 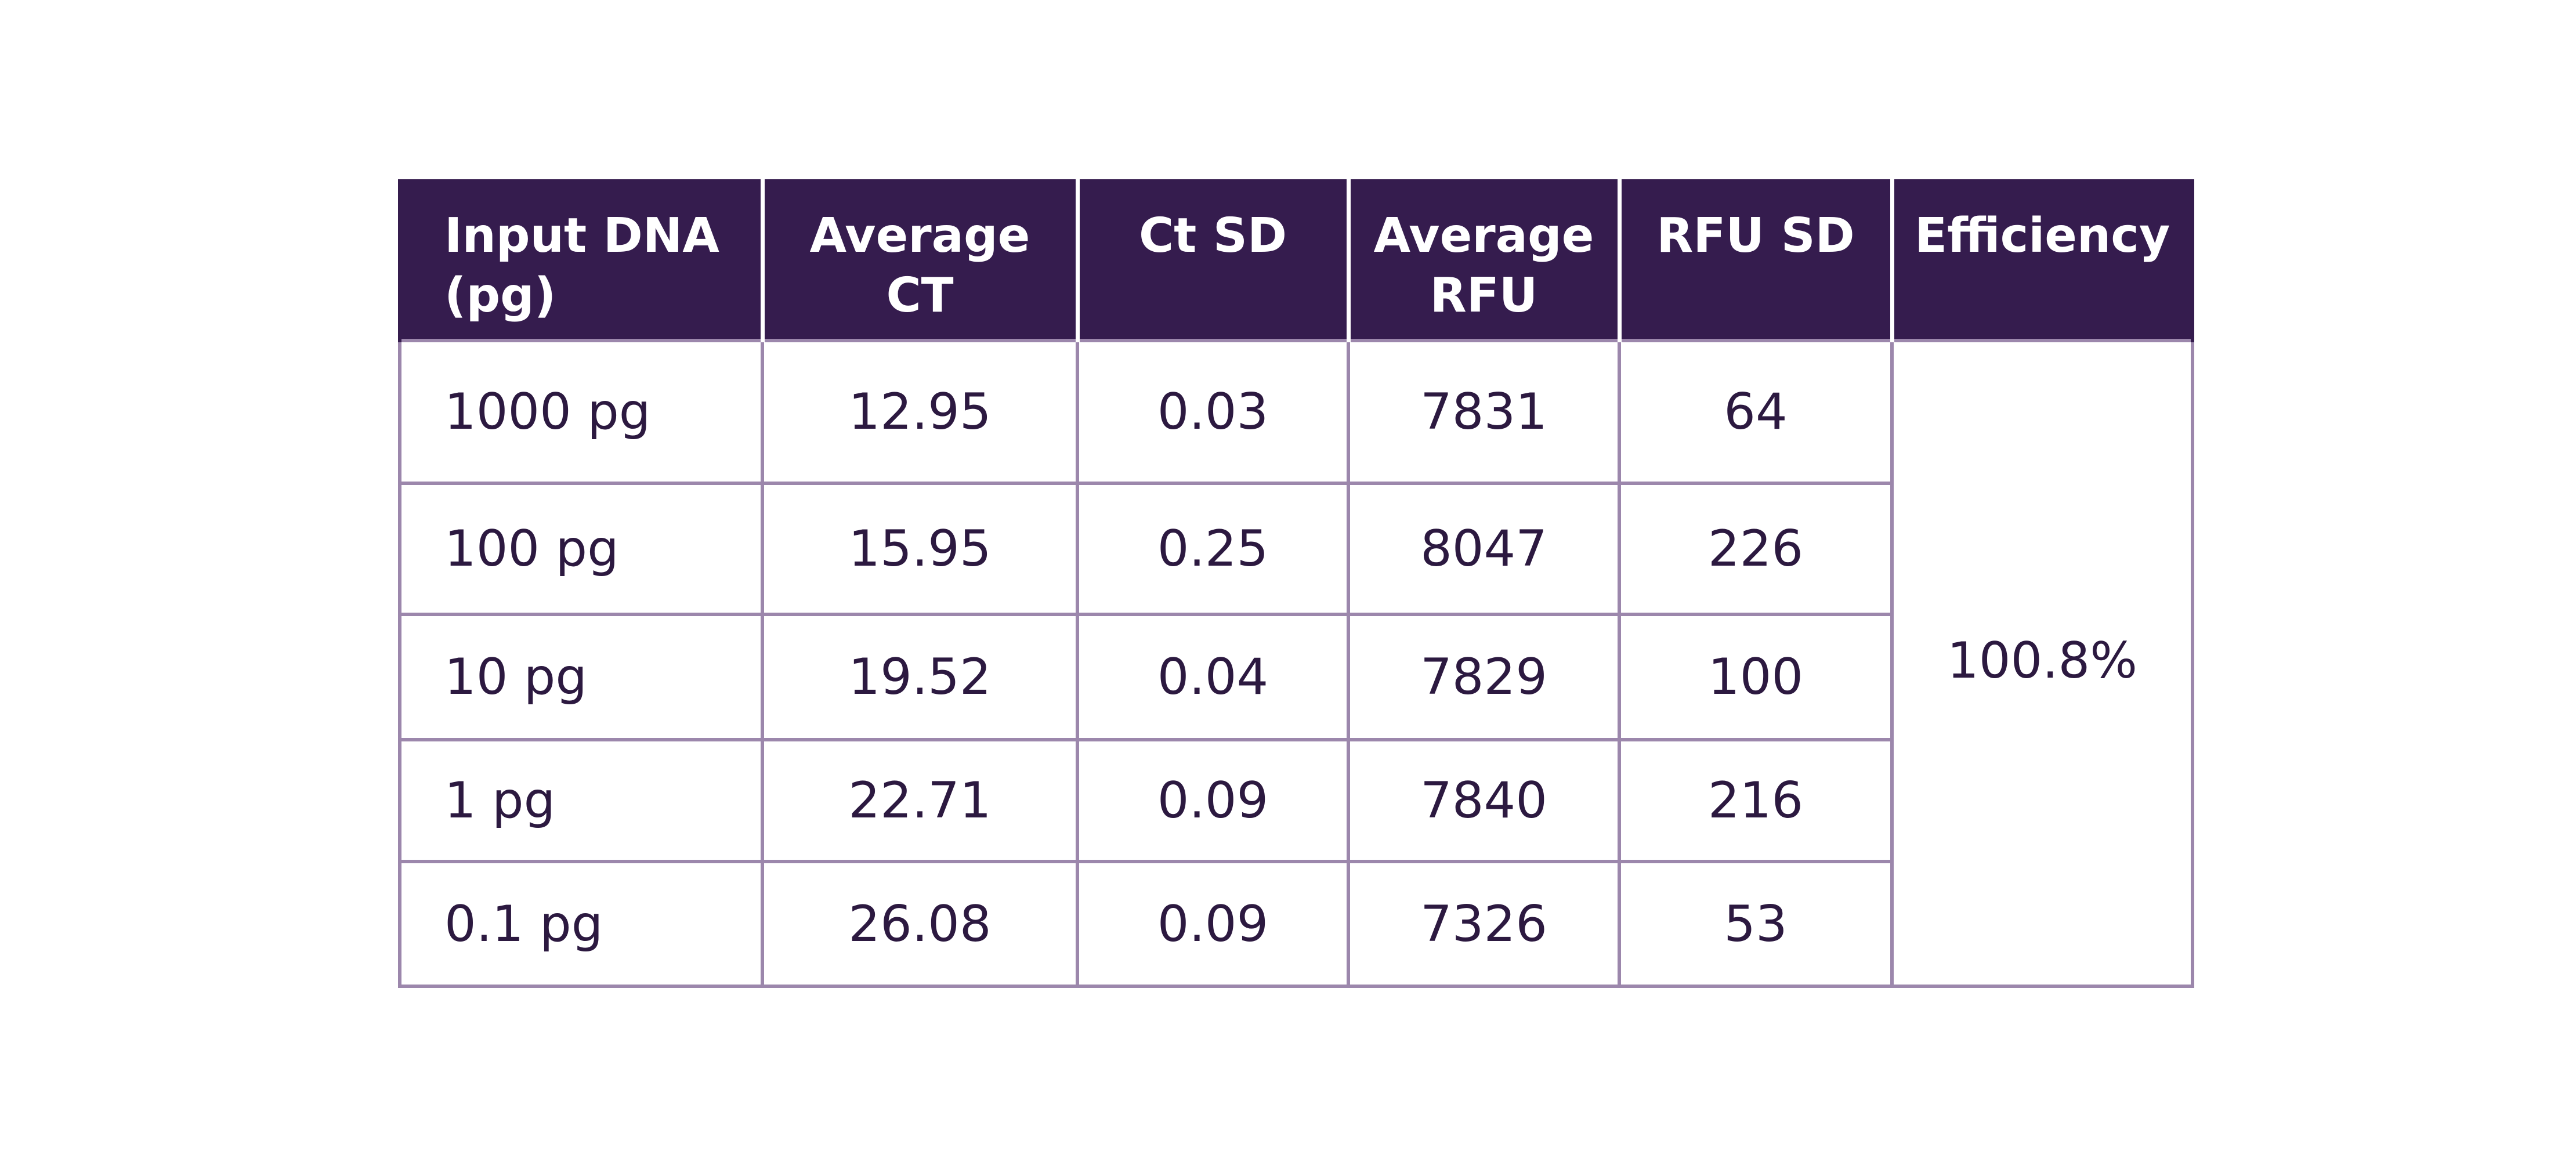 I want to click on cell-ct-sd: 0.25, so click(x=1213, y=549).